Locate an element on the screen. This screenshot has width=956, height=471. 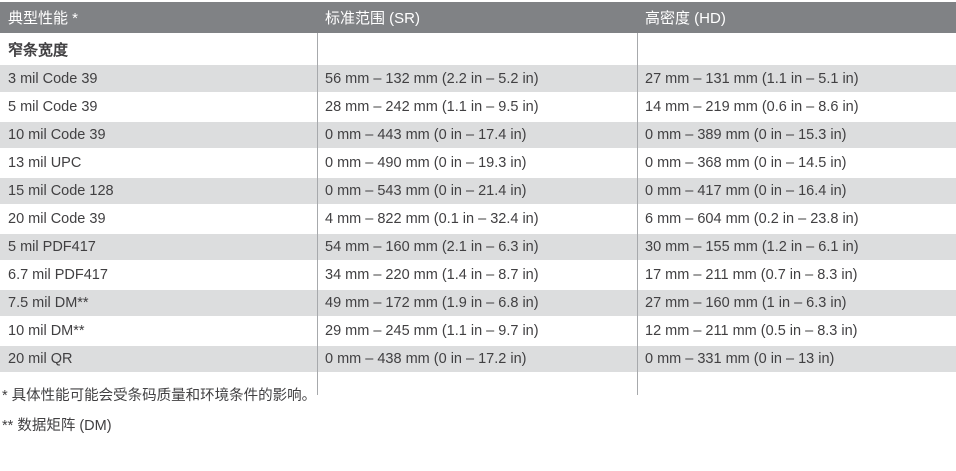
cell-hd-range: 27 mm – 131 mm (1.1 in – 5.1 in) is located at coordinates (796, 79).